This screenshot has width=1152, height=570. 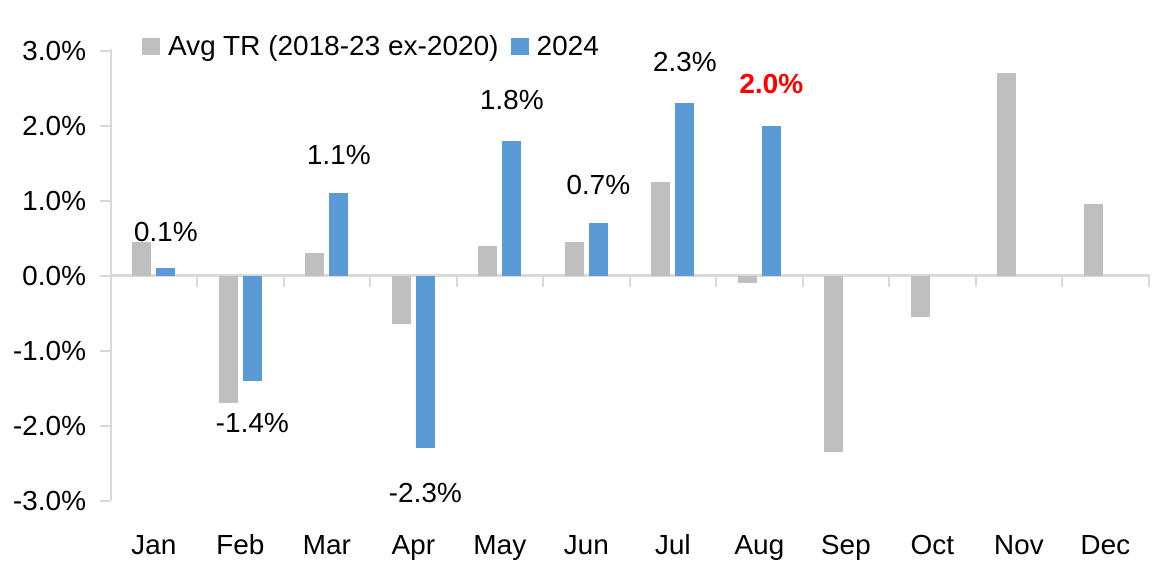 What do you see at coordinates (1007, 174) in the screenshot?
I see `bar-avg-tr-nov` at bounding box center [1007, 174].